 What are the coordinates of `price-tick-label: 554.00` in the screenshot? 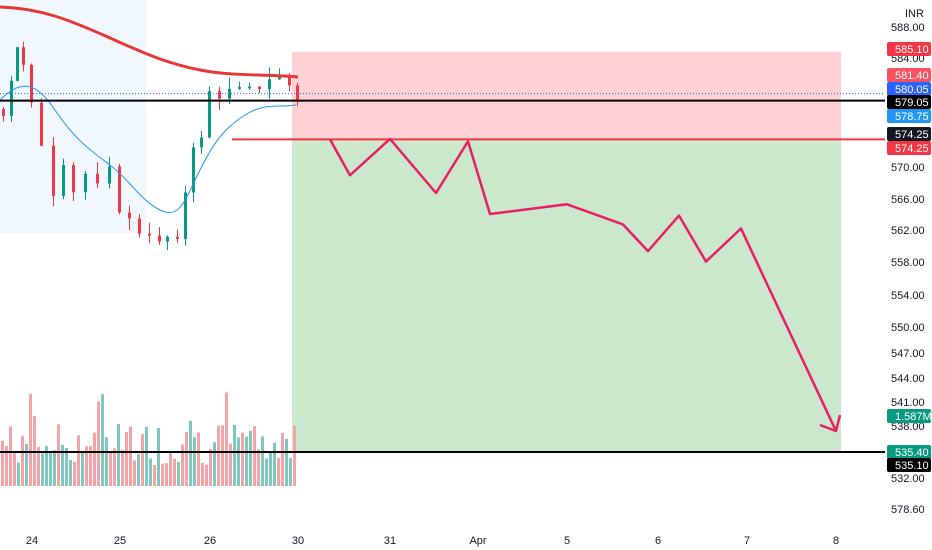 It's located at (908, 296).